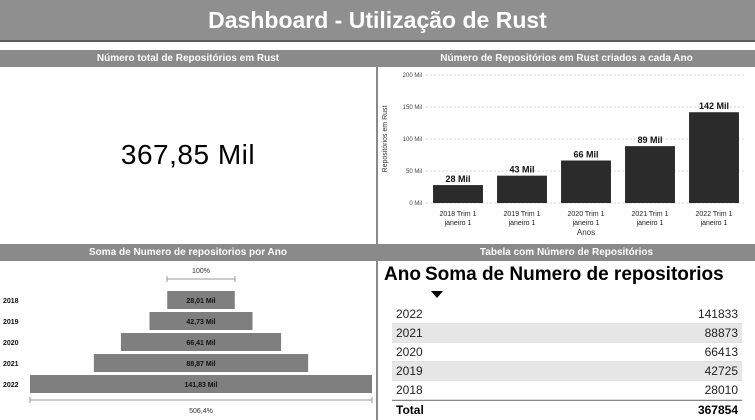 The width and height of the screenshot is (755, 420). I want to click on total-value: 367854, so click(717, 410).